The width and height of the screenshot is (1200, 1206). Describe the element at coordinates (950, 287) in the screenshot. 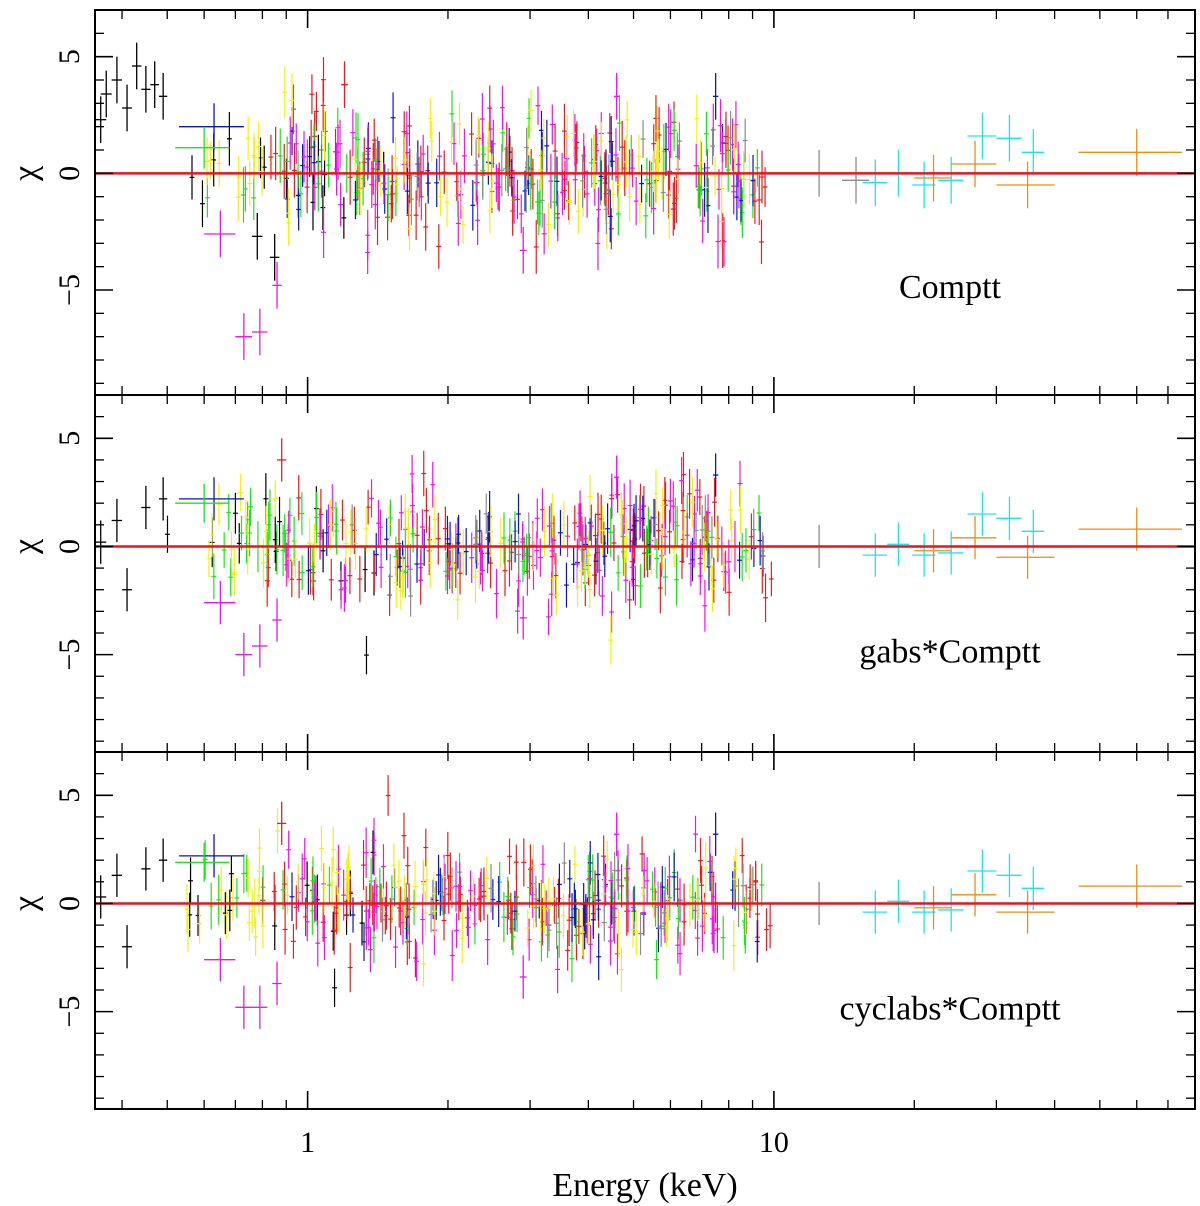

I see `panel-label: Comptt` at that location.